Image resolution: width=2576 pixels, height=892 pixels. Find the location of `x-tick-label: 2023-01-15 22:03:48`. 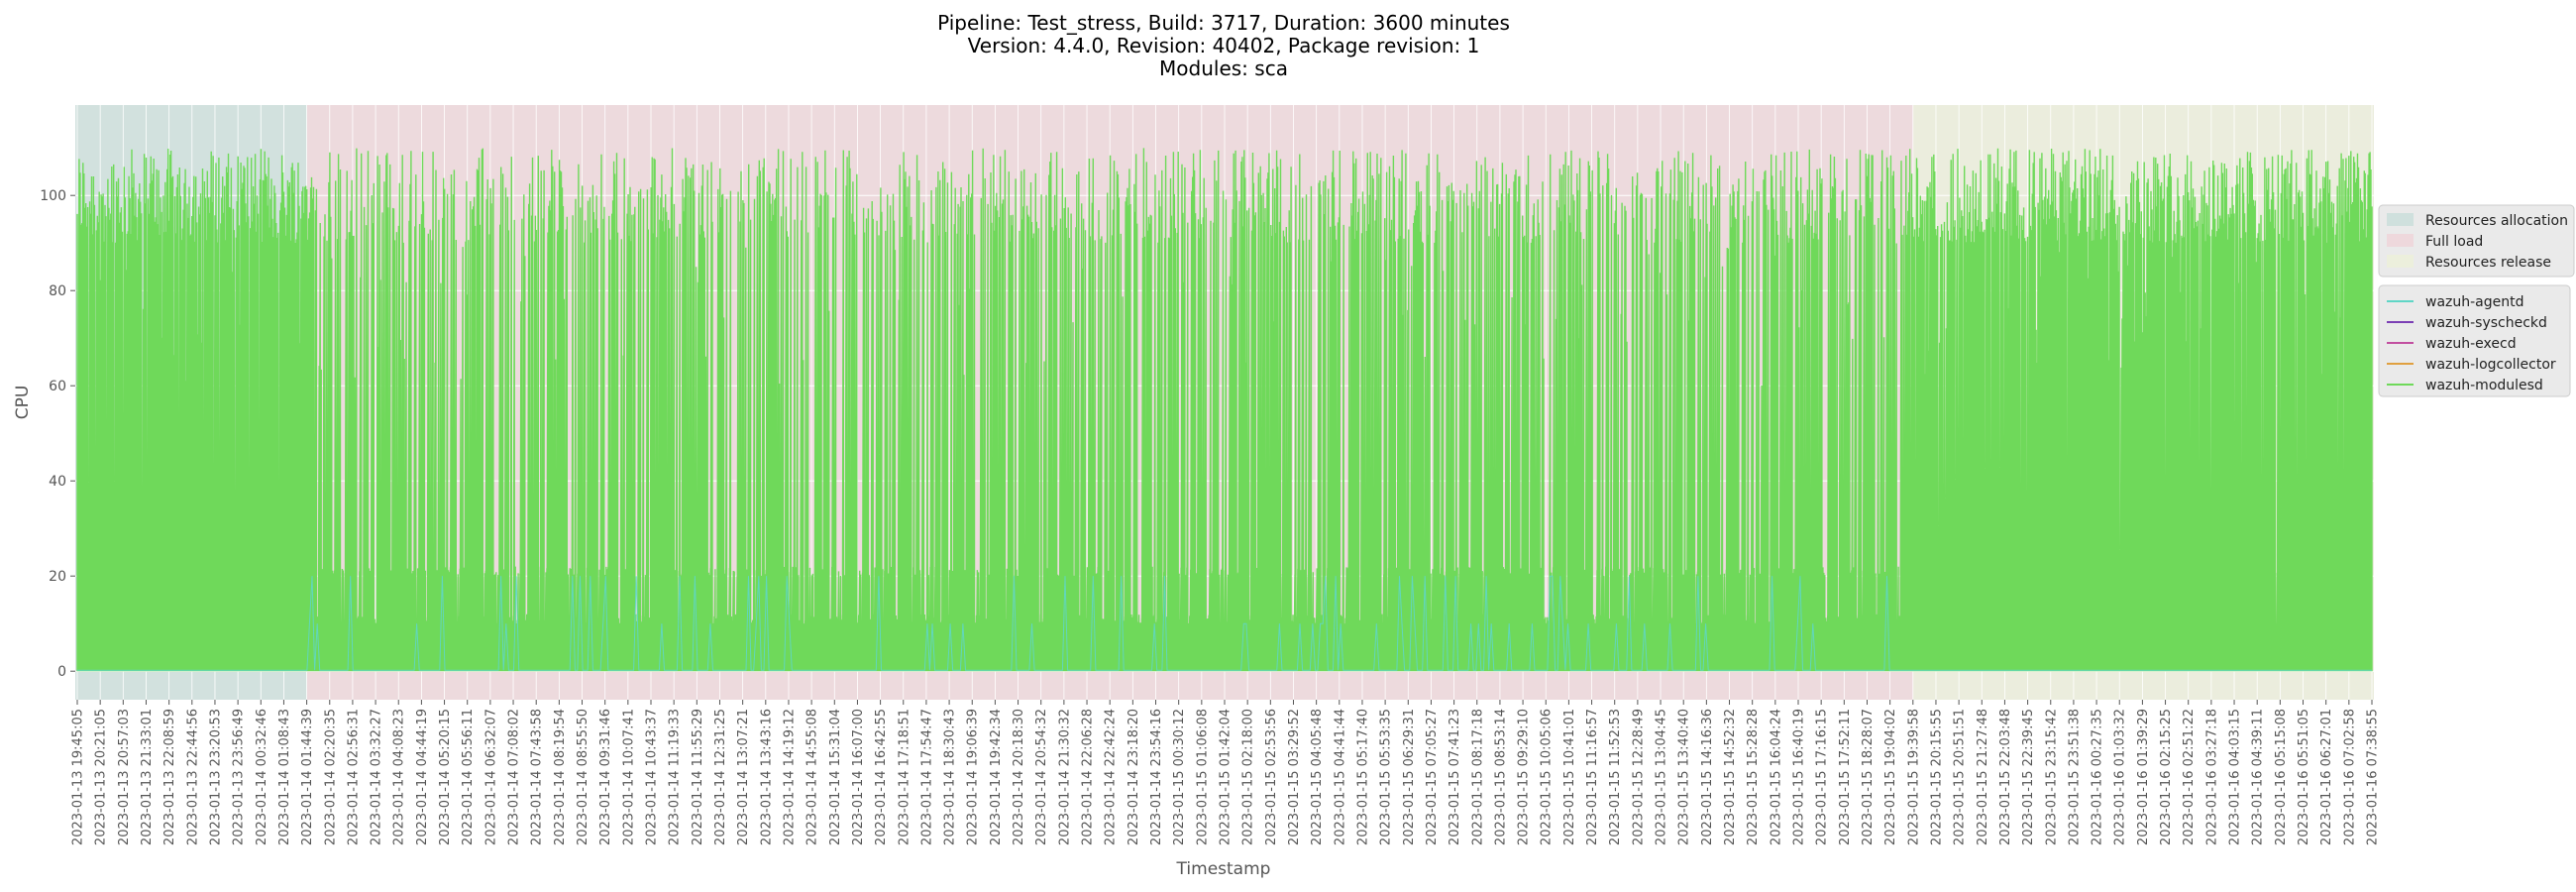

x-tick-label: 2023-01-15 22:03:48 is located at coordinates (2005, 777).